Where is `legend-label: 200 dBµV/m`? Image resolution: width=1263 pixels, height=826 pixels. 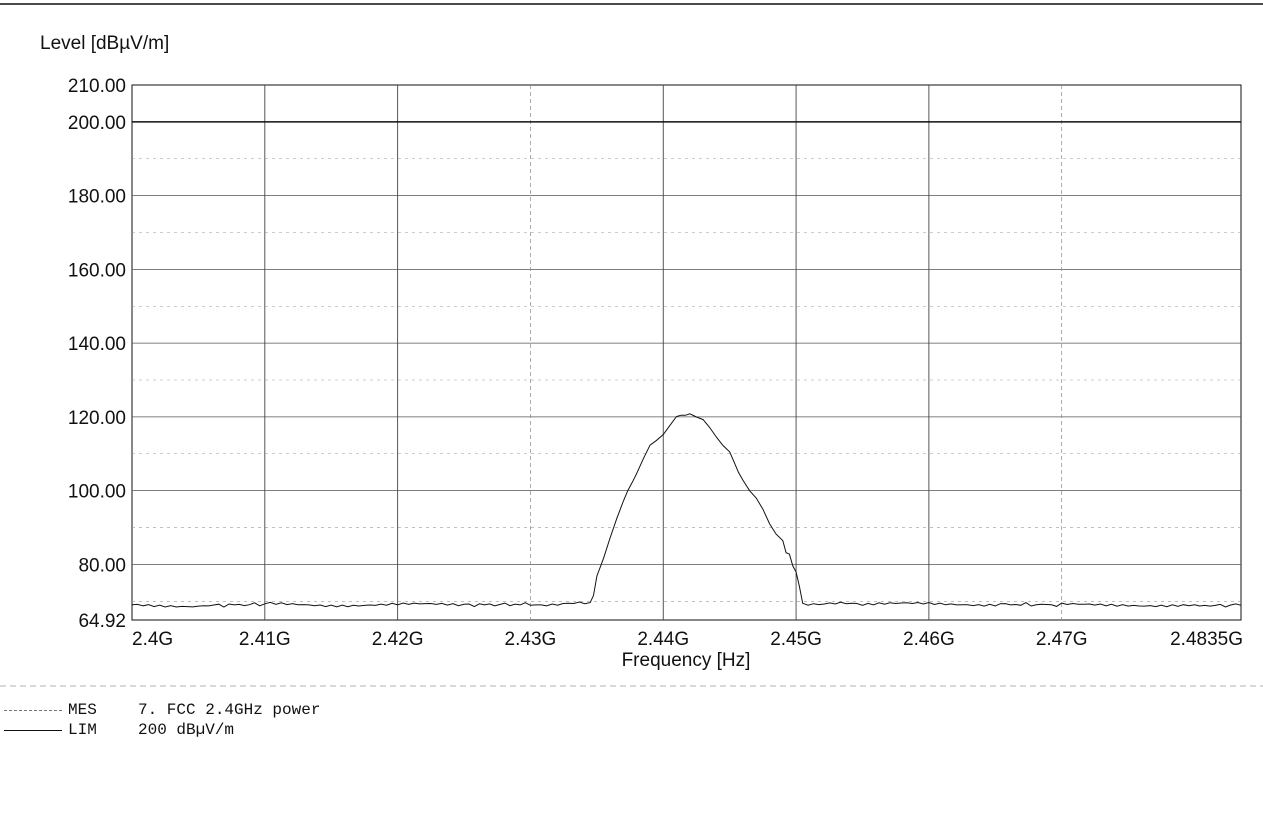 legend-label: 200 dBµV/m is located at coordinates (186, 730).